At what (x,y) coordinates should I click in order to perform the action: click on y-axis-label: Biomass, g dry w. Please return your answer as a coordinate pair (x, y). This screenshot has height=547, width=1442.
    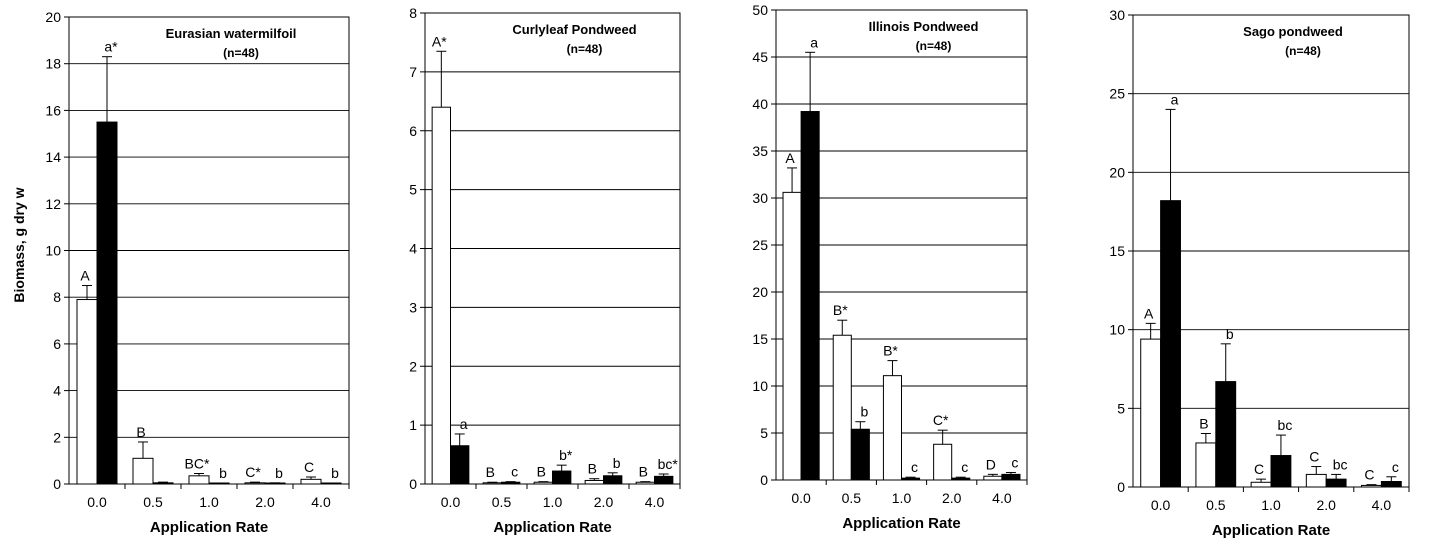
    Looking at the image, I should click on (19, 244).